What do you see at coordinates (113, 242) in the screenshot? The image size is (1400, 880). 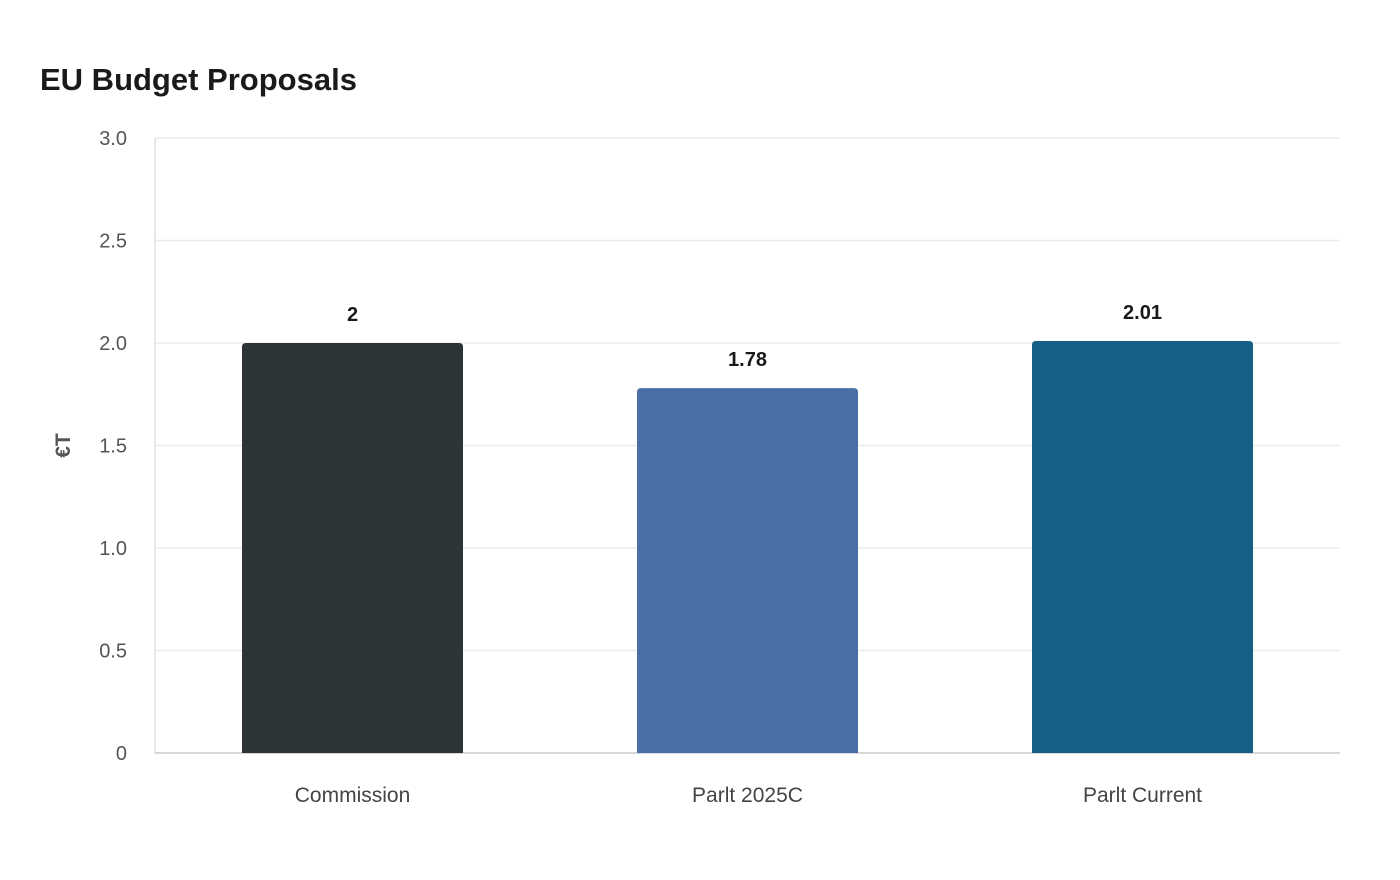 I see `y-tick-label: 2.5` at bounding box center [113, 242].